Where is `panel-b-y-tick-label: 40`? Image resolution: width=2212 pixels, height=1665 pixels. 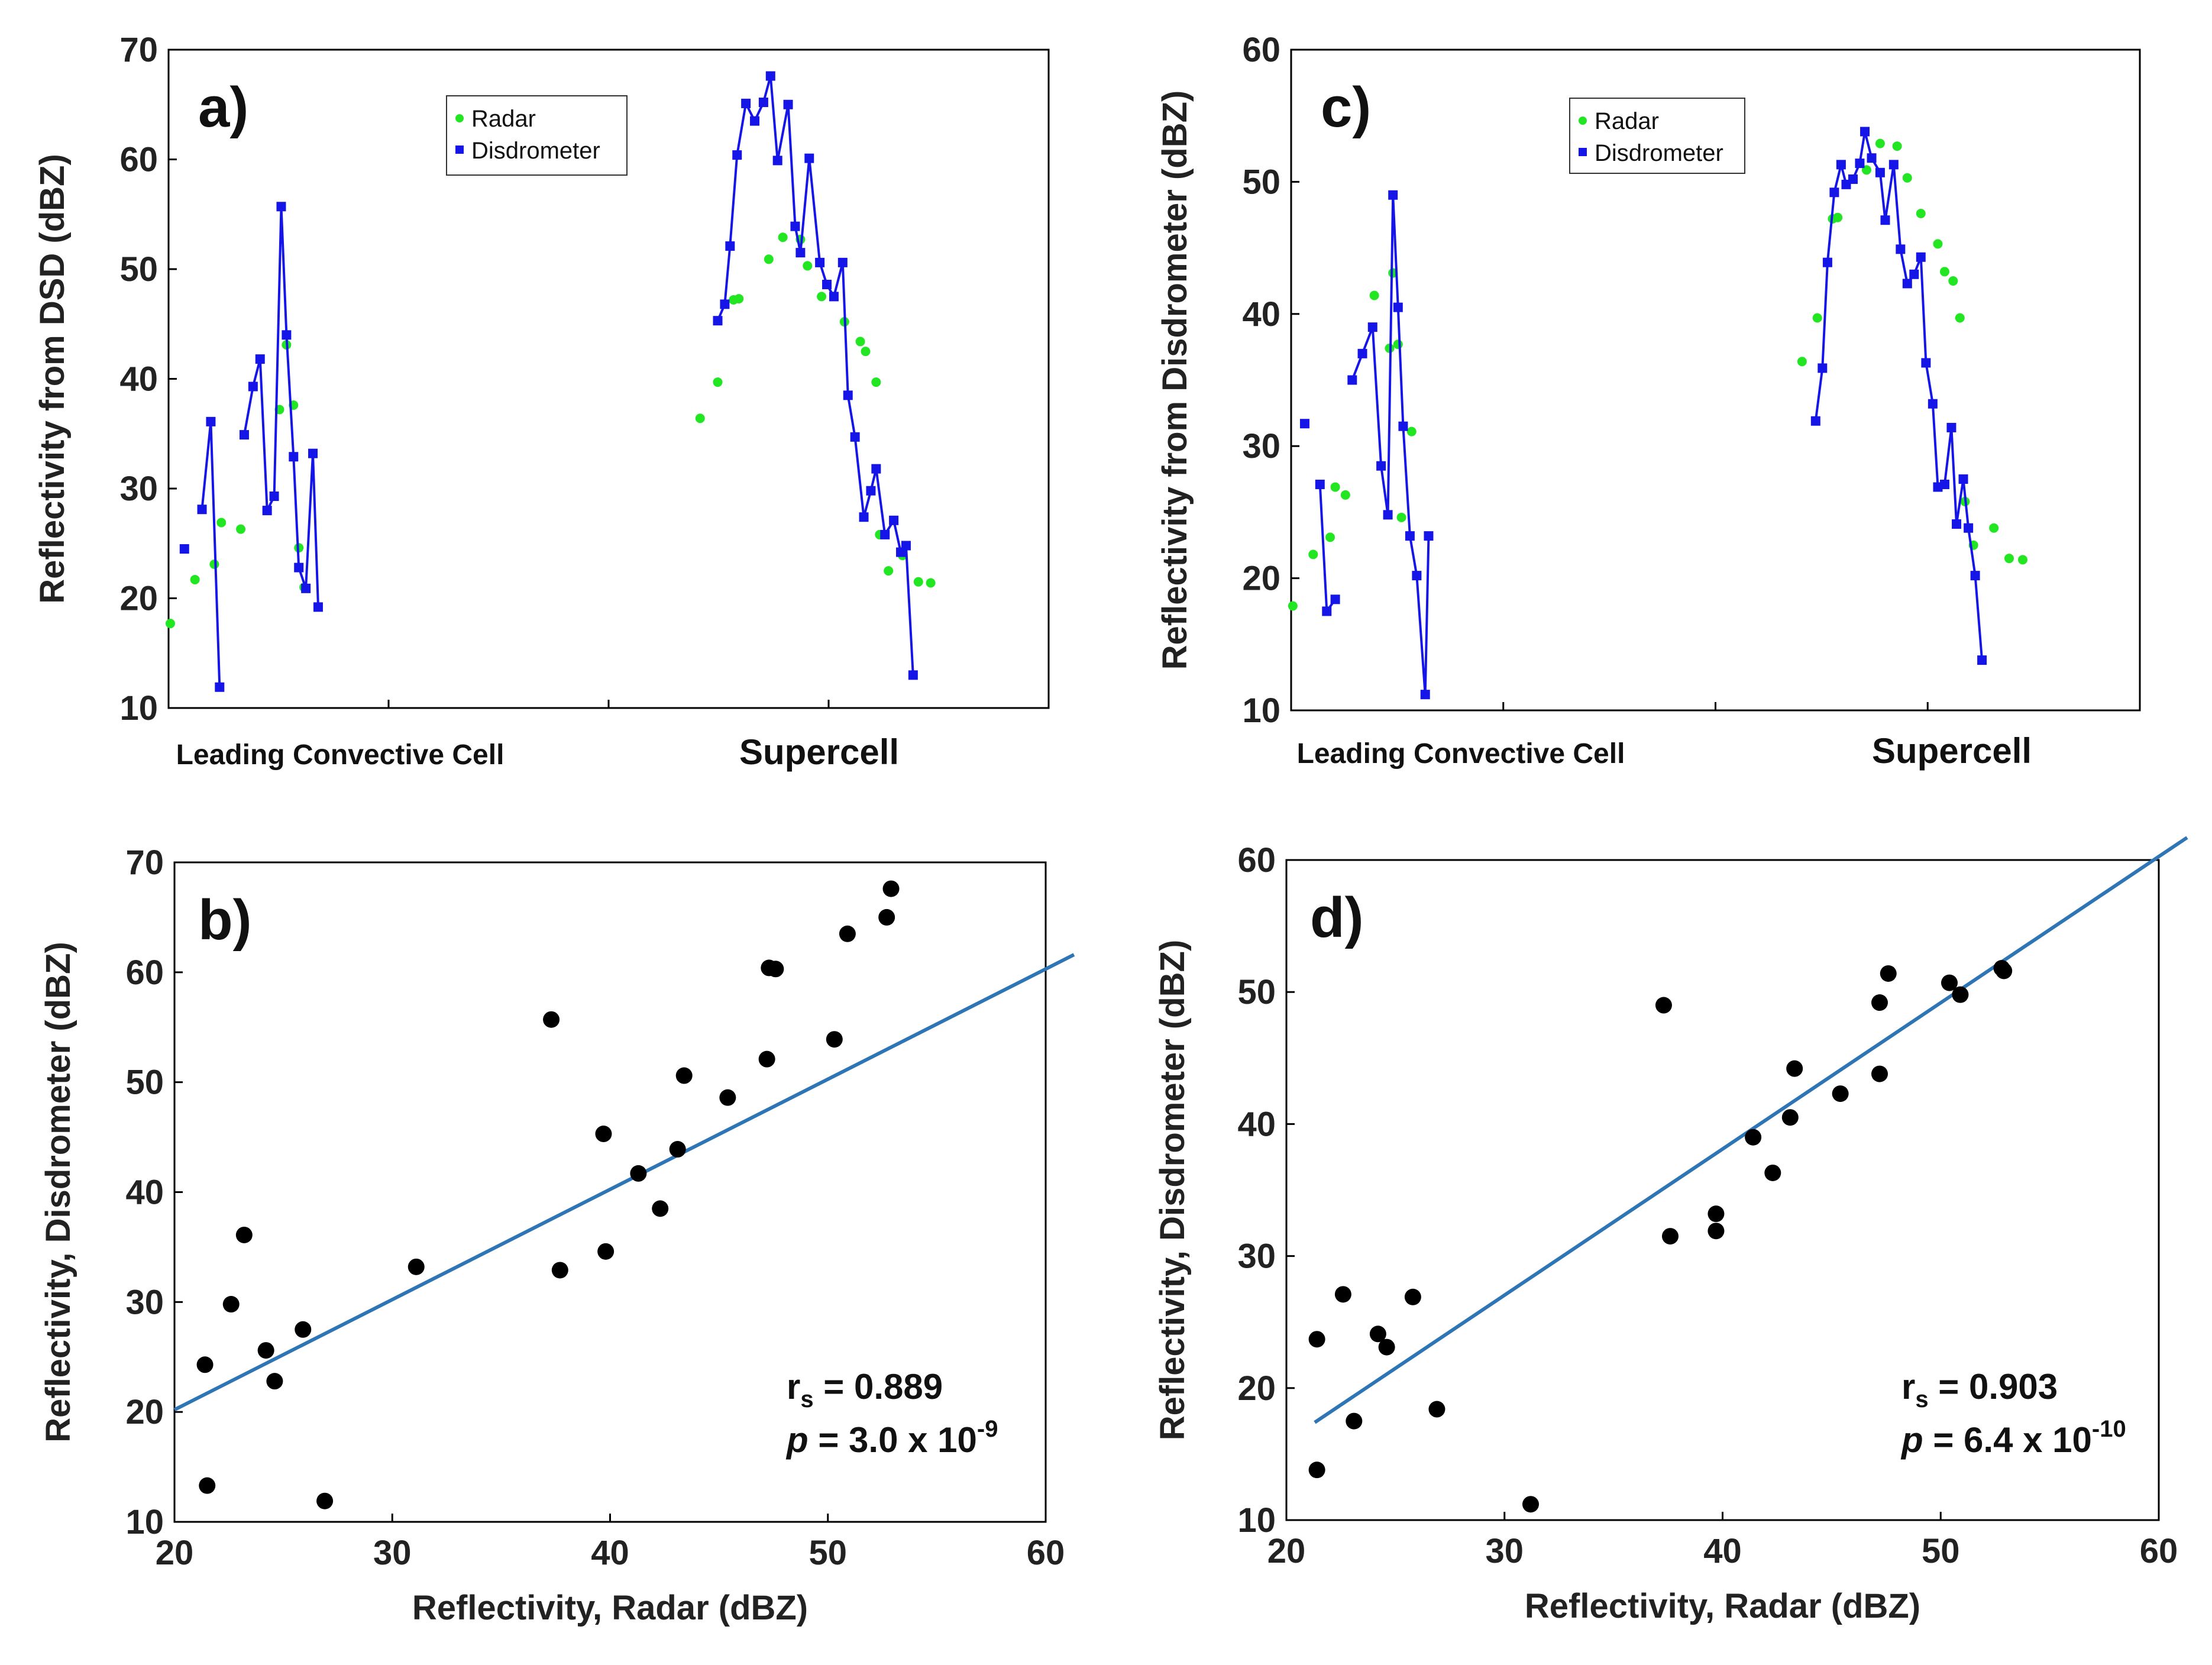
panel-b-y-tick-label: 40 is located at coordinates (144, 1192).